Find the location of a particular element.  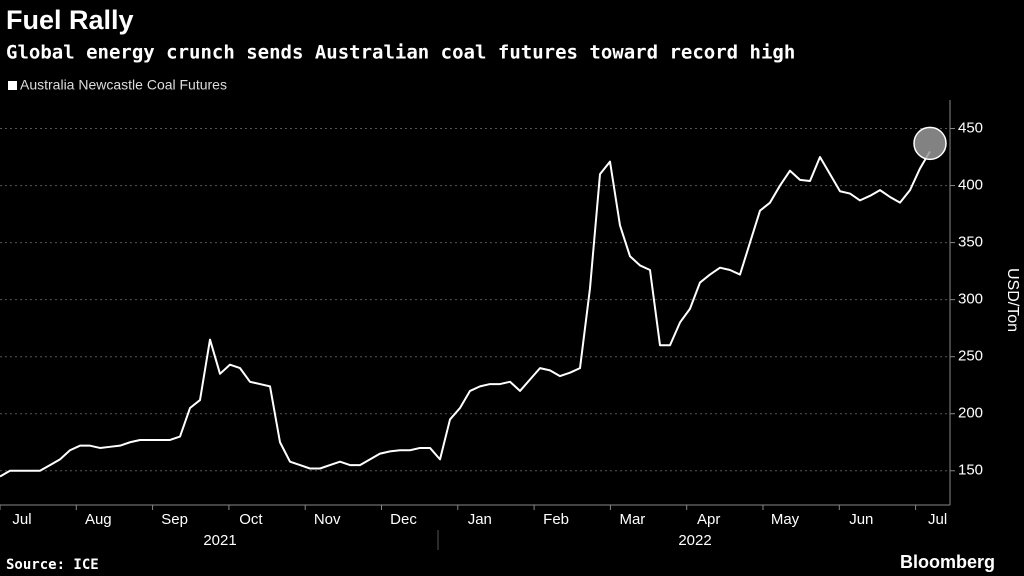

year-label: 2021 is located at coordinates (219, 540).